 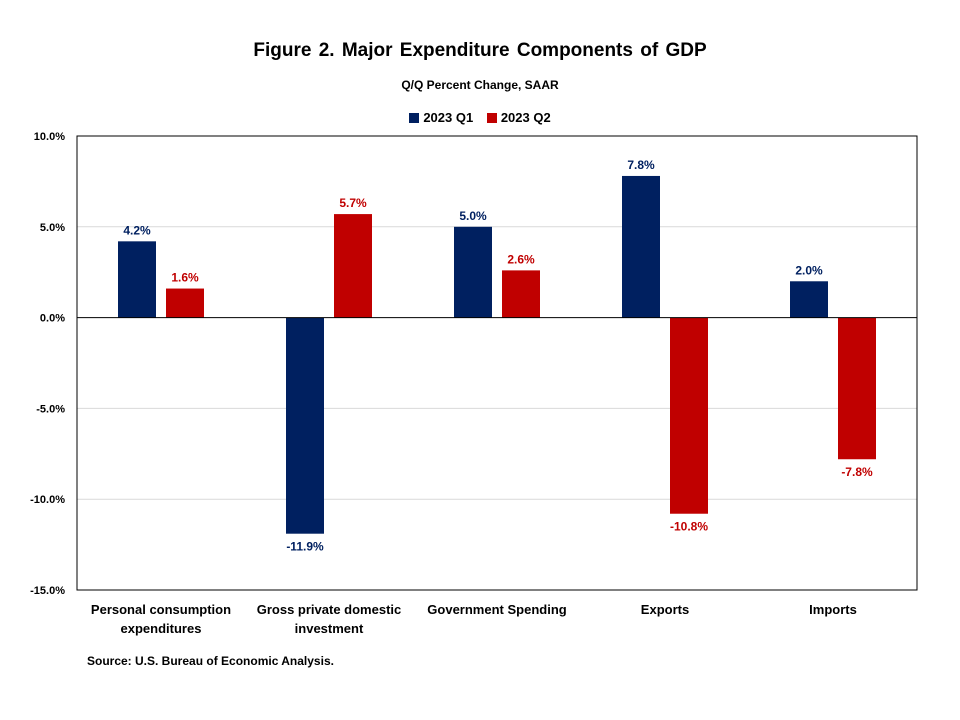 I want to click on y-tick-label: -15.0%, so click(x=47, y=591).